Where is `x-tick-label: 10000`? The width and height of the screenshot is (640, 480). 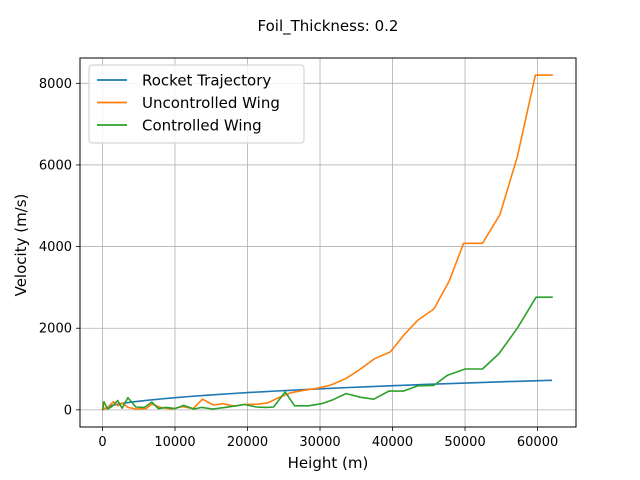
x-tick-label: 10000 is located at coordinates (174, 442).